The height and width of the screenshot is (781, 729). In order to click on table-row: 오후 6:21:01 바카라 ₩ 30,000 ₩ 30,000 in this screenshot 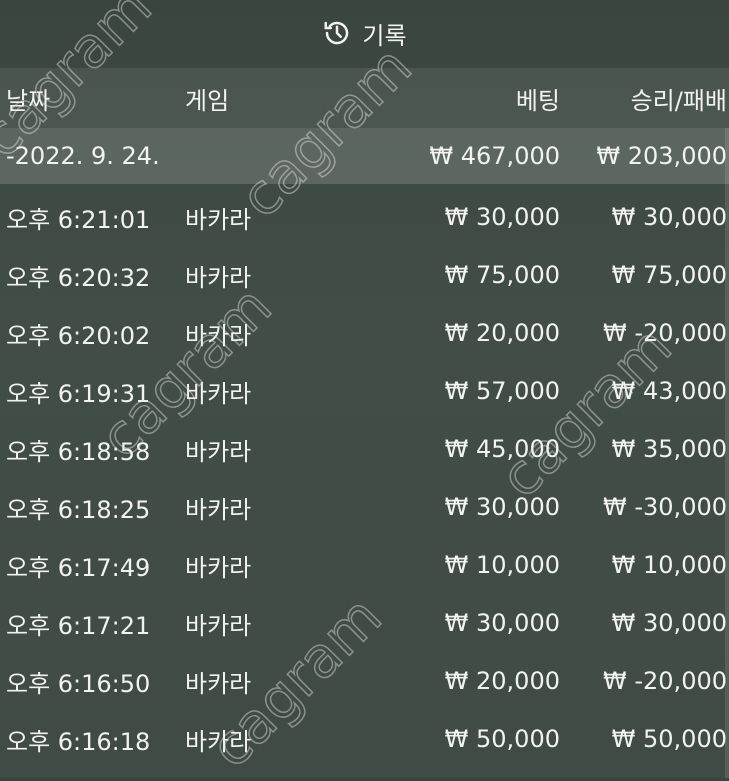, I will do `click(364, 217)`.